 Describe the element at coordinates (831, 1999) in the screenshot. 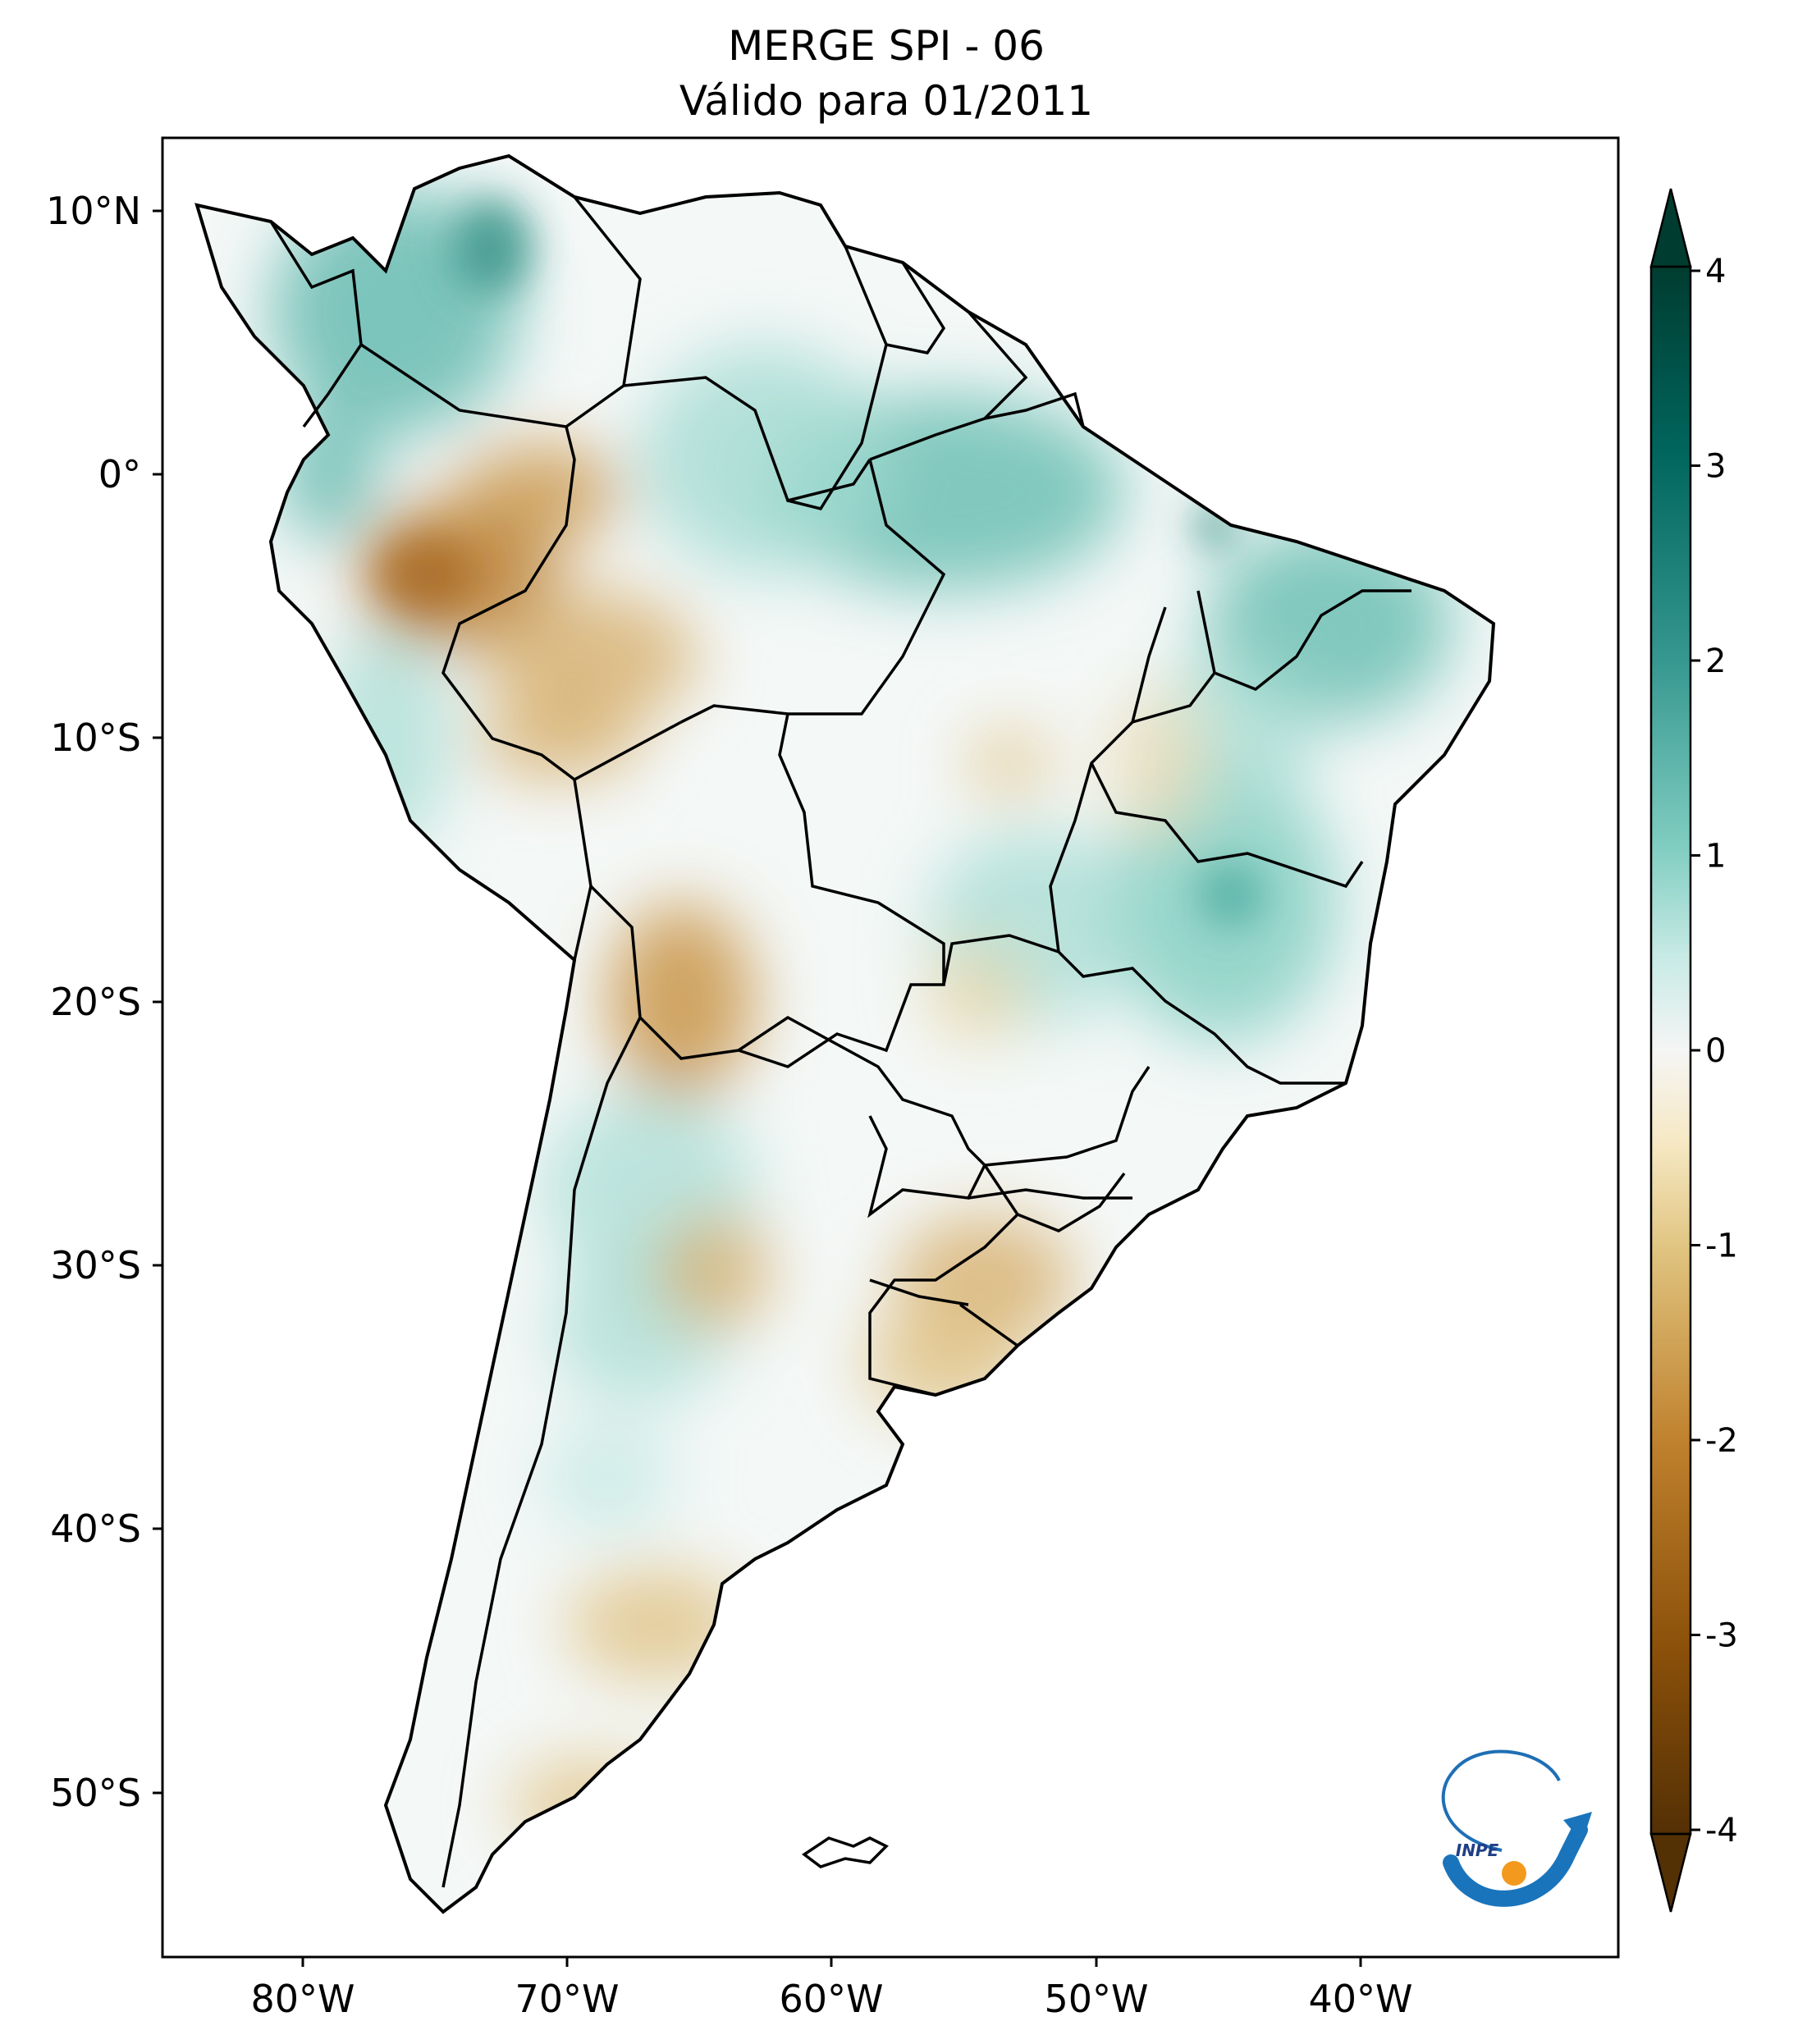

I see `lon-label: 60°W` at that location.